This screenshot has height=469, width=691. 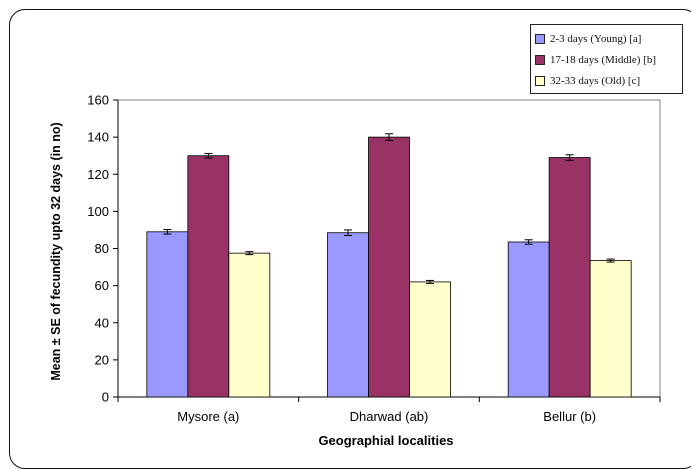 What do you see at coordinates (595, 81) in the screenshot?
I see `legend-label-old: 32-33 days (Old) [c]` at bounding box center [595, 81].